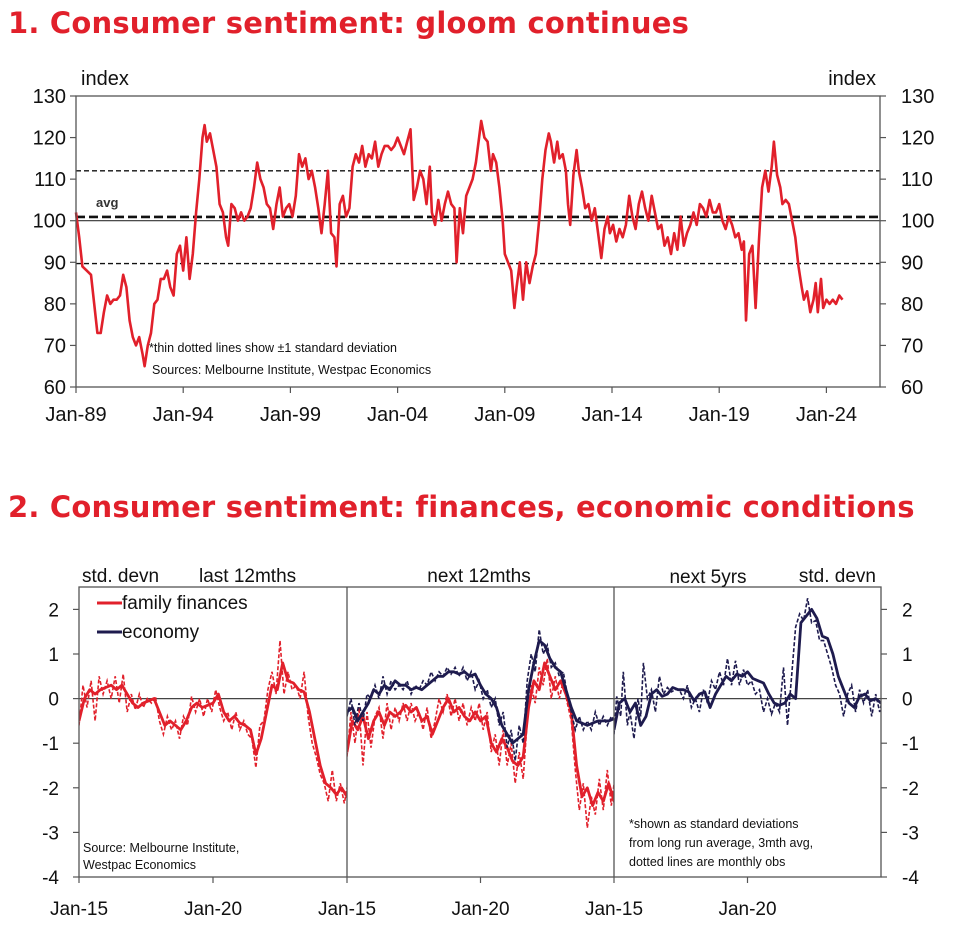  I want to click on chart2-ylabel-right: std. devn, so click(837, 576).